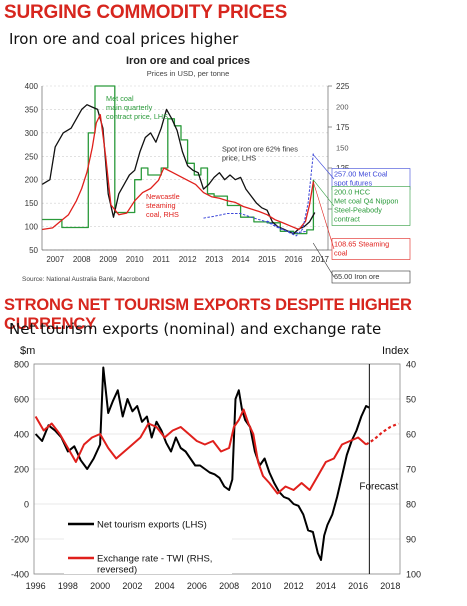 The height and width of the screenshot is (606, 467). Describe the element at coordinates (32, 156) in the screenshot. I see `chart1-ytick-left: 250` at that location.